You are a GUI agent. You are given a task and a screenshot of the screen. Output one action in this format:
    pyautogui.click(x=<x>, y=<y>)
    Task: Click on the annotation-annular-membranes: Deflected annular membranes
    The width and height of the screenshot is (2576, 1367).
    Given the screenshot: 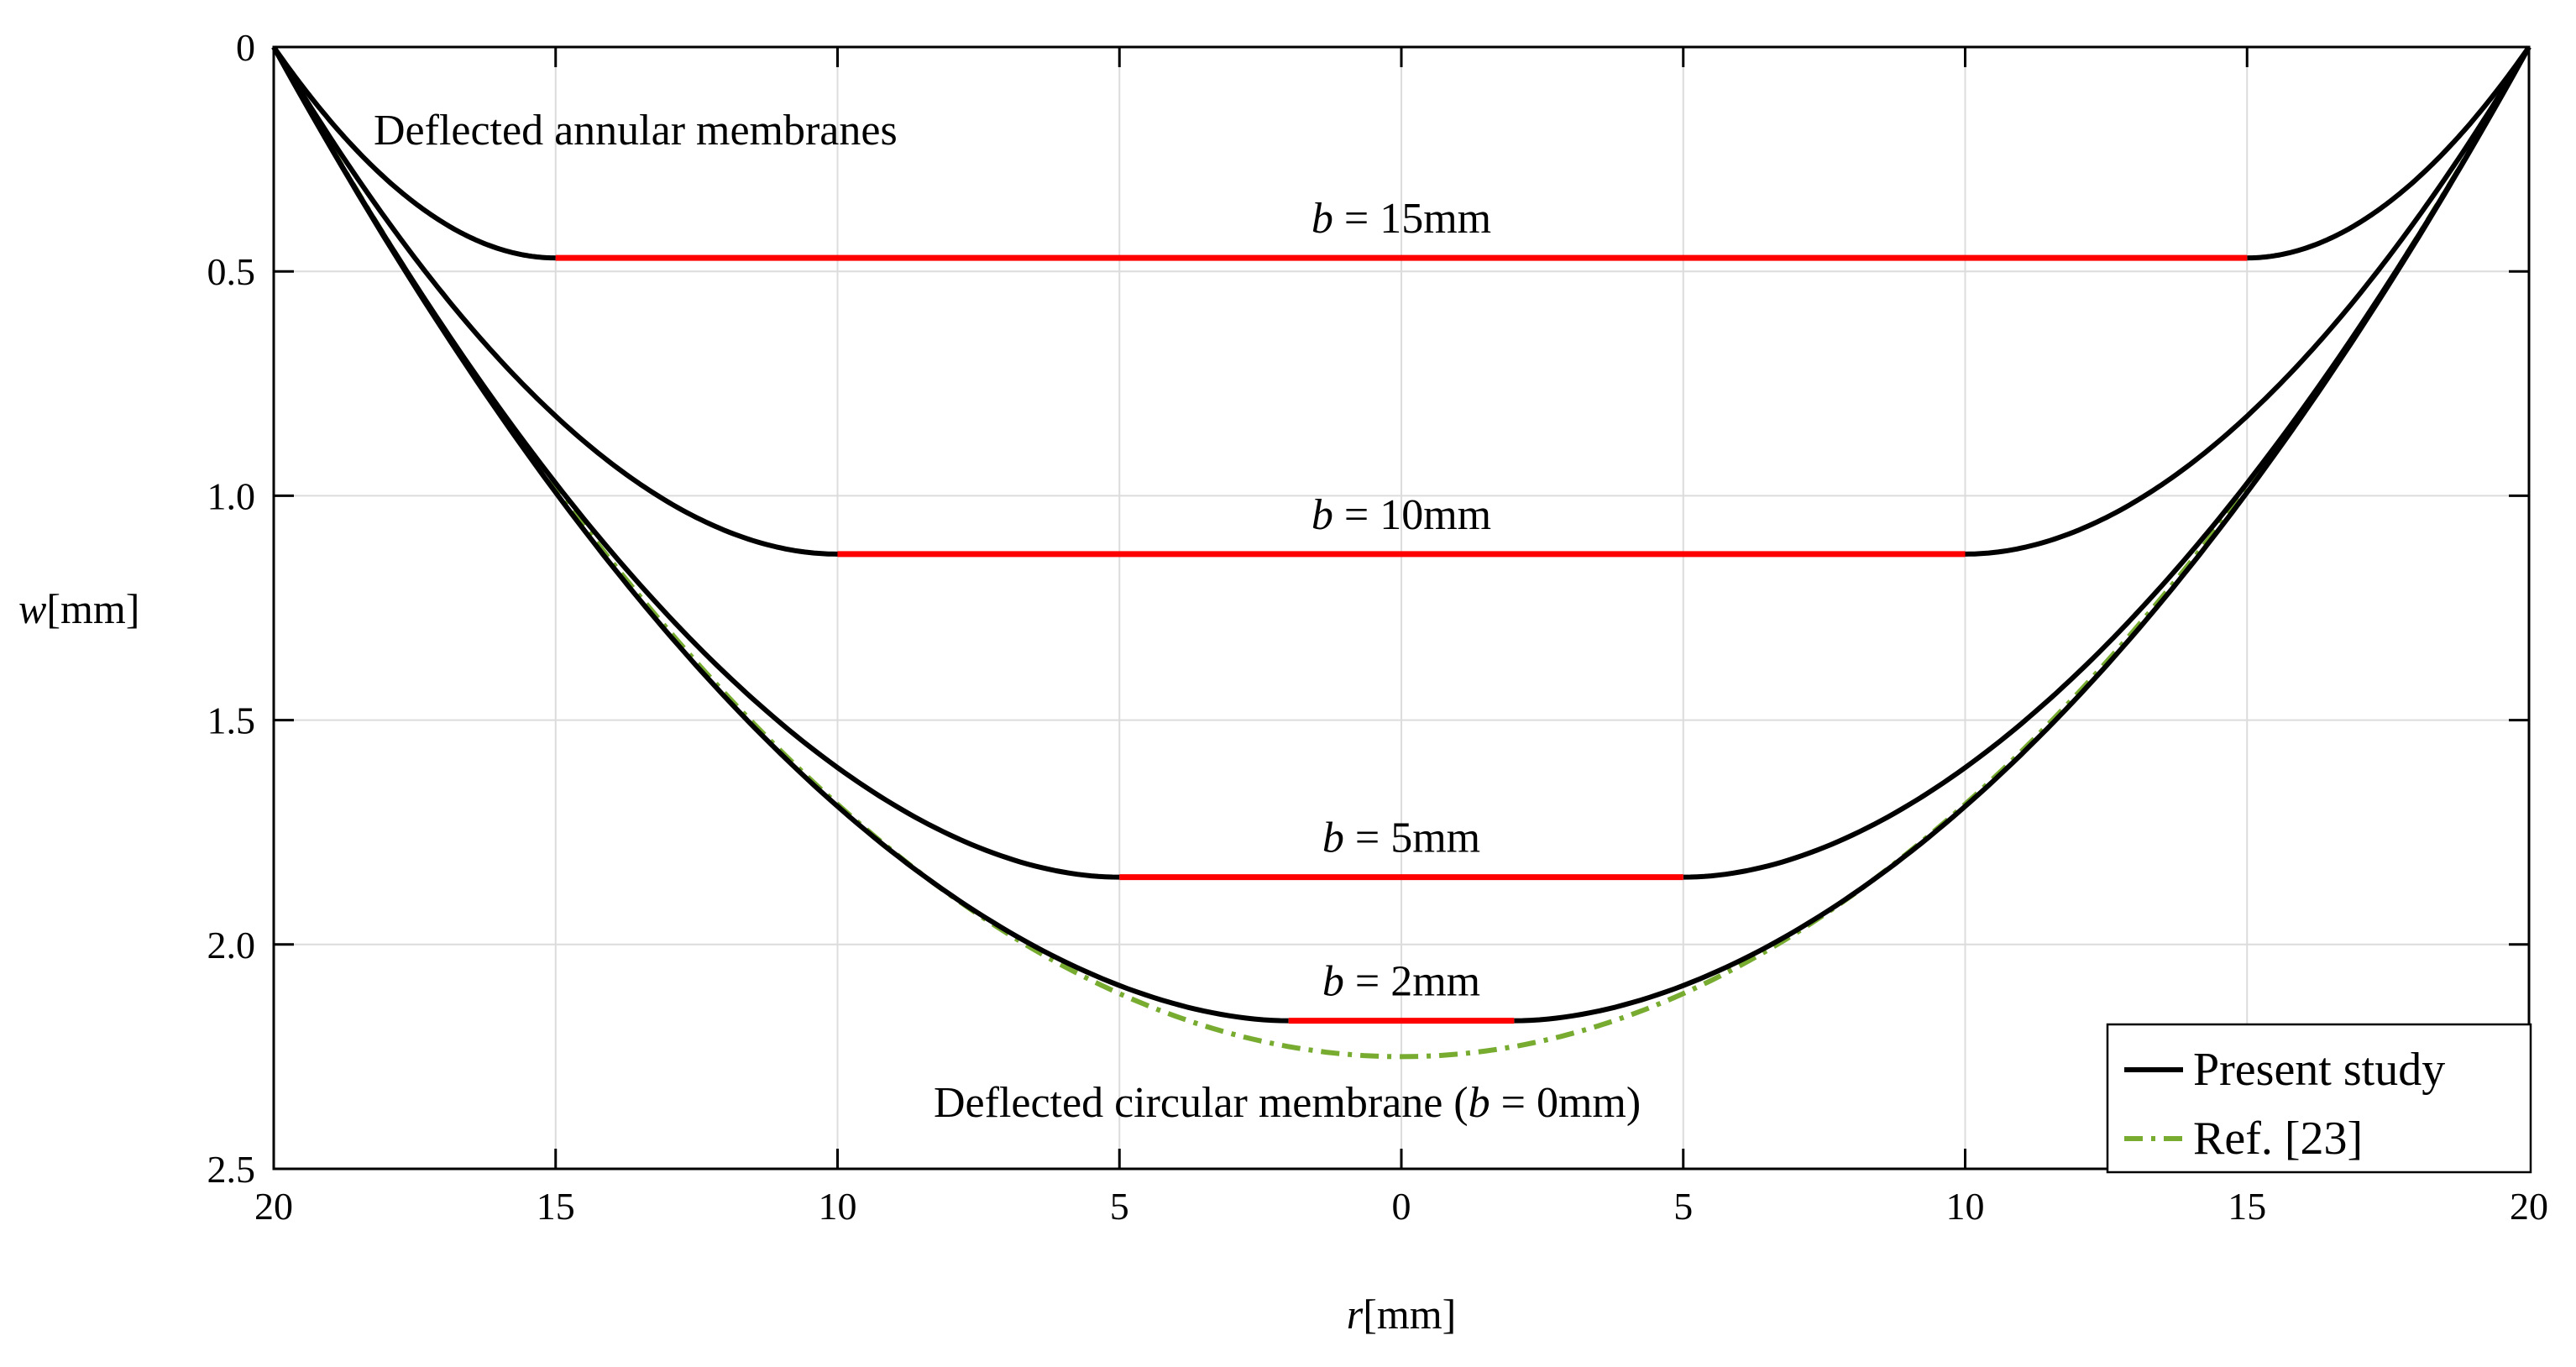 What is the action you would take?
    pyautogui.click(x=636, y=131)
    